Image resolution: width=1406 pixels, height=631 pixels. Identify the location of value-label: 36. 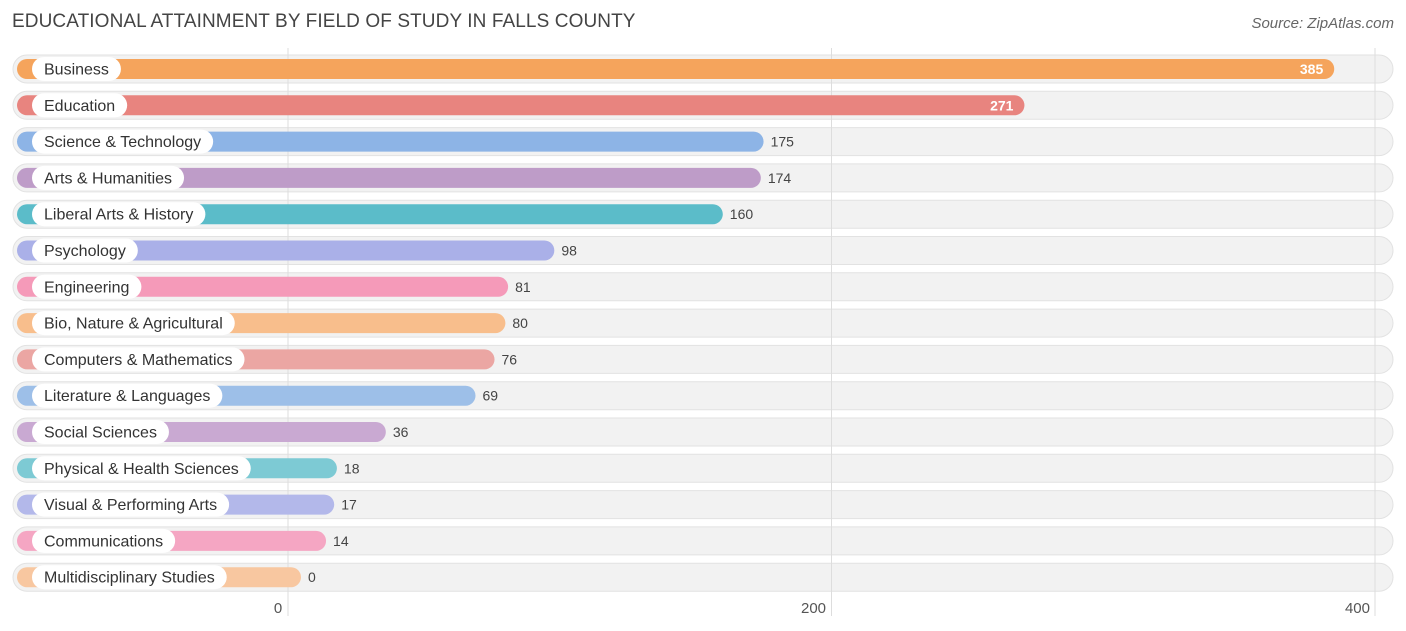
(401, 432).